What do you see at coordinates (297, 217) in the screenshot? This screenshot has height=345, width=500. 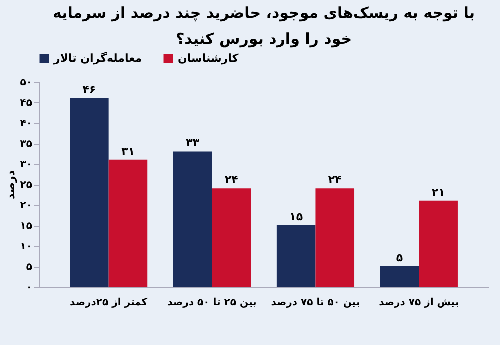 I see `data-label: ۱۵` at bounding box center [297, 217].